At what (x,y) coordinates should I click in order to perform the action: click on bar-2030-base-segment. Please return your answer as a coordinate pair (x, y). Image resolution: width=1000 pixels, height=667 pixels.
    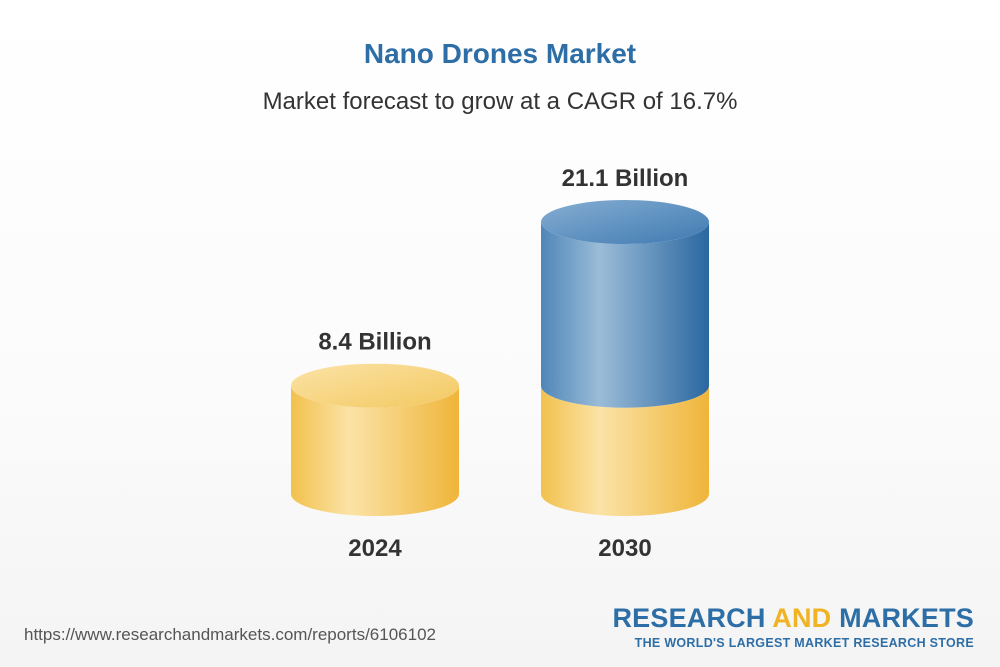
    Looking at the image, I should click on (625, 450).